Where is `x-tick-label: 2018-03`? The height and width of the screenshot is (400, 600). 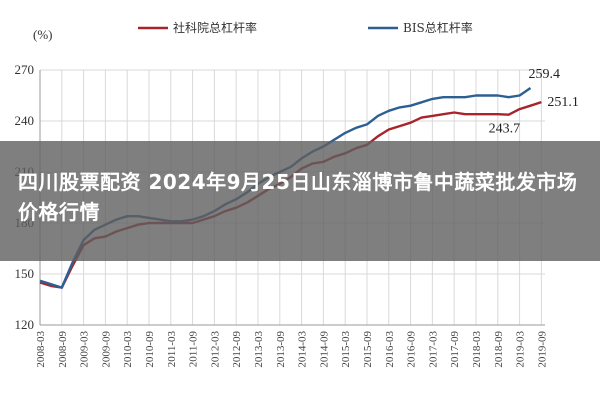 x-tick-label: 2018-03 is located at coordinates (477, 349).